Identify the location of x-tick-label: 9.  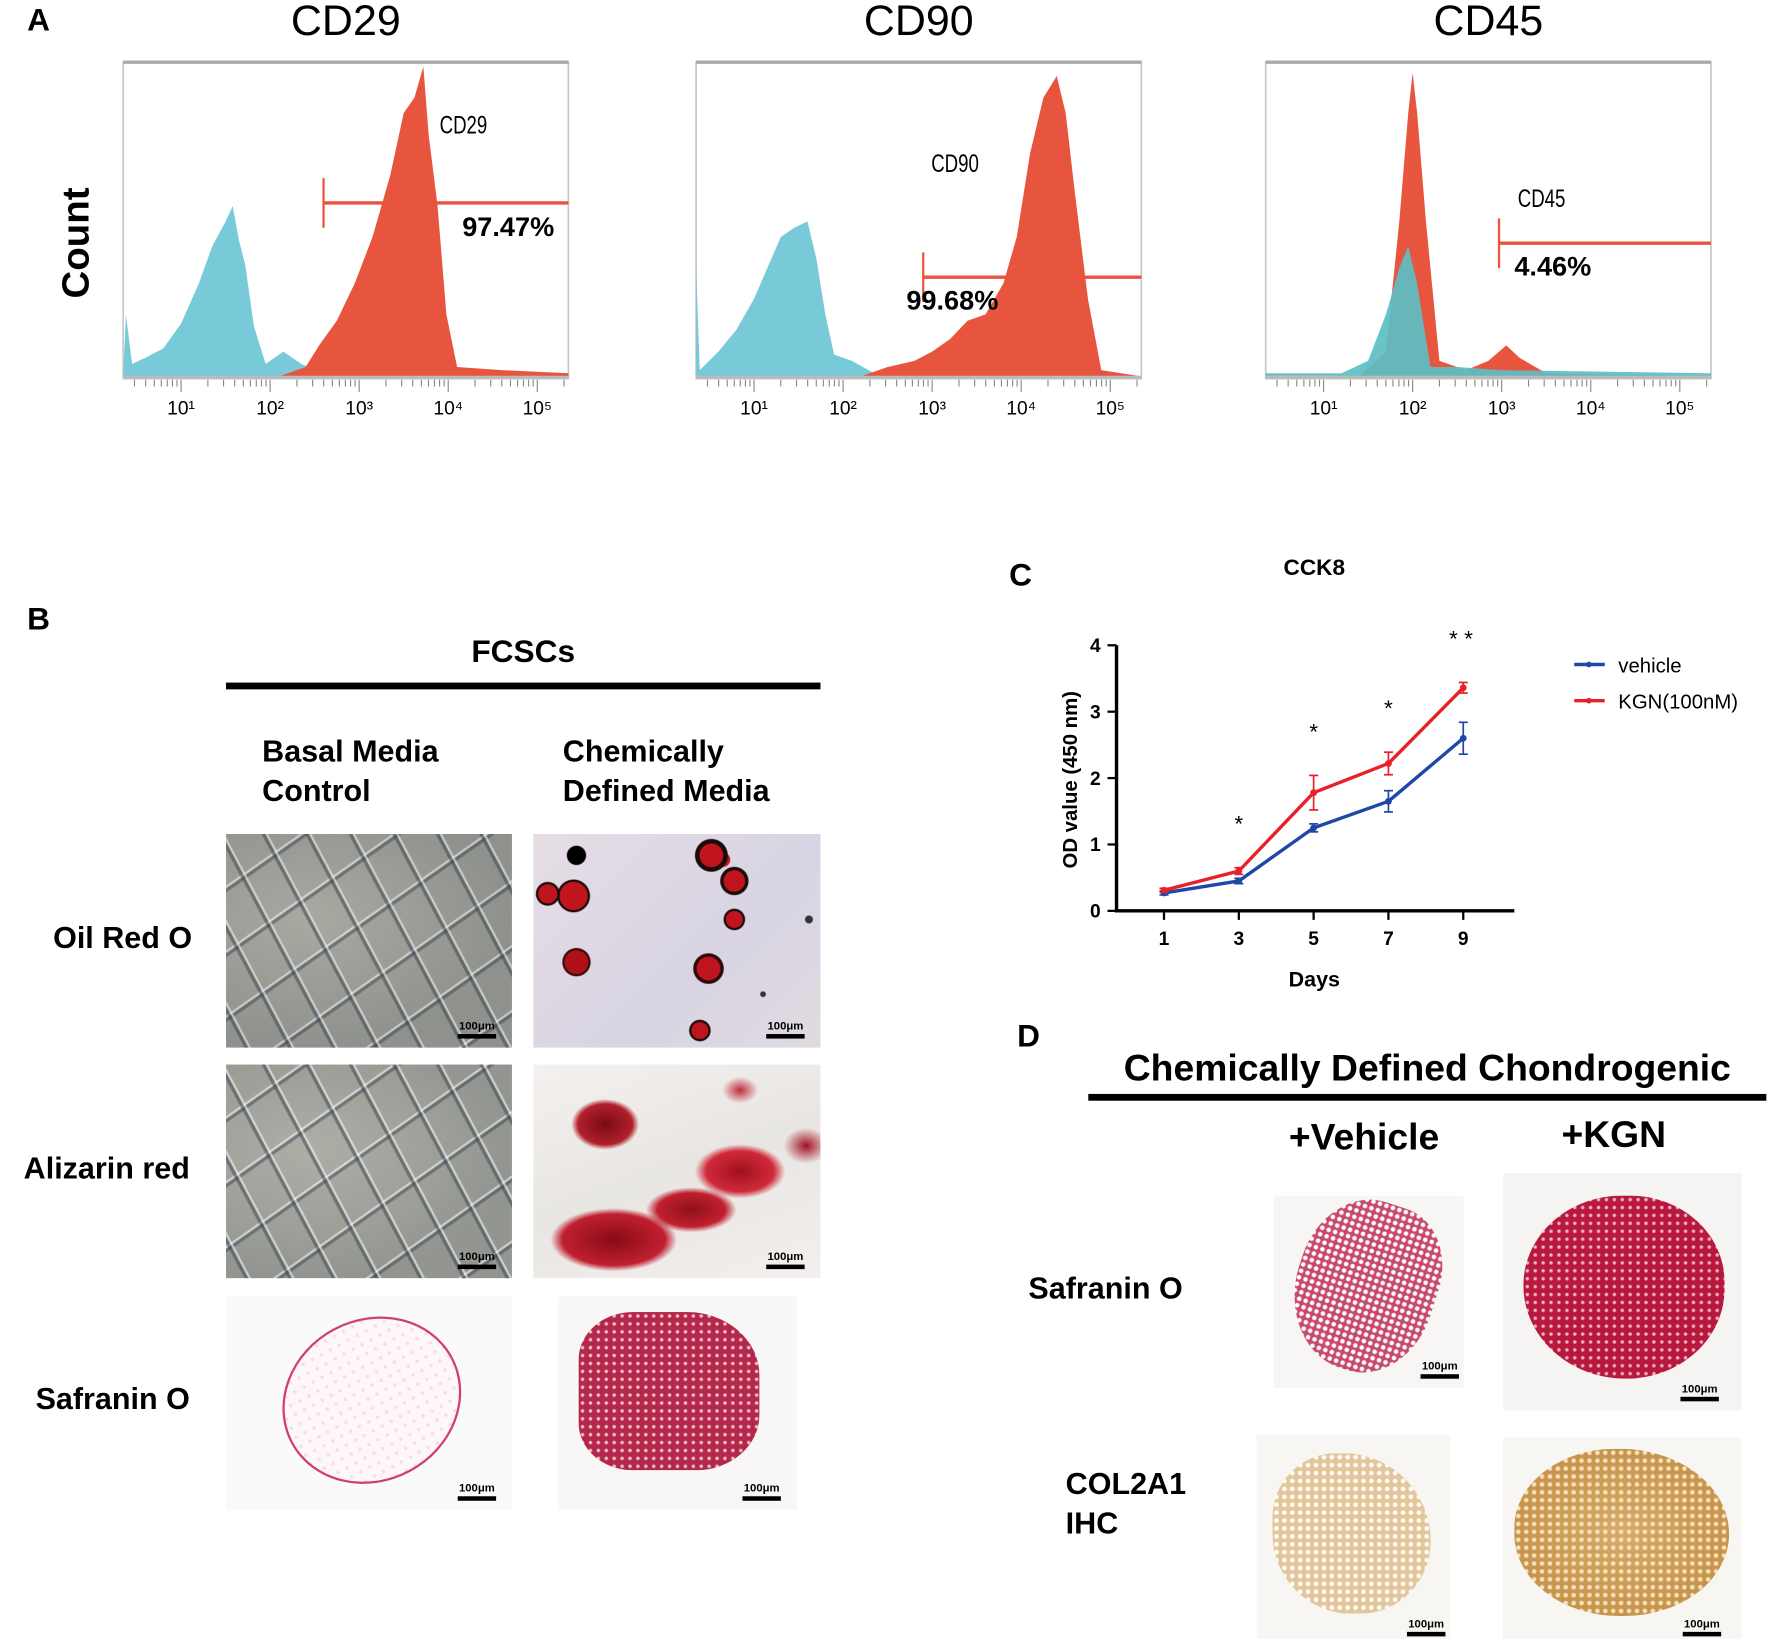
(1463, 939).